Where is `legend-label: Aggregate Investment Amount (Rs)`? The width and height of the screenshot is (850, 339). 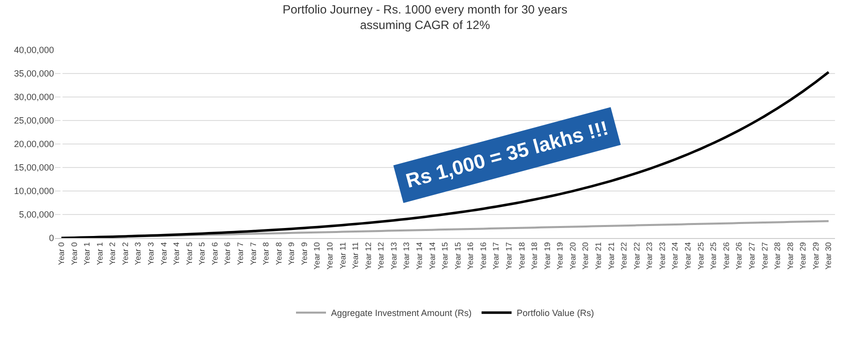
legend-label: Aggregate Investment Amount (Rs) is located at coordinates (401, 313).